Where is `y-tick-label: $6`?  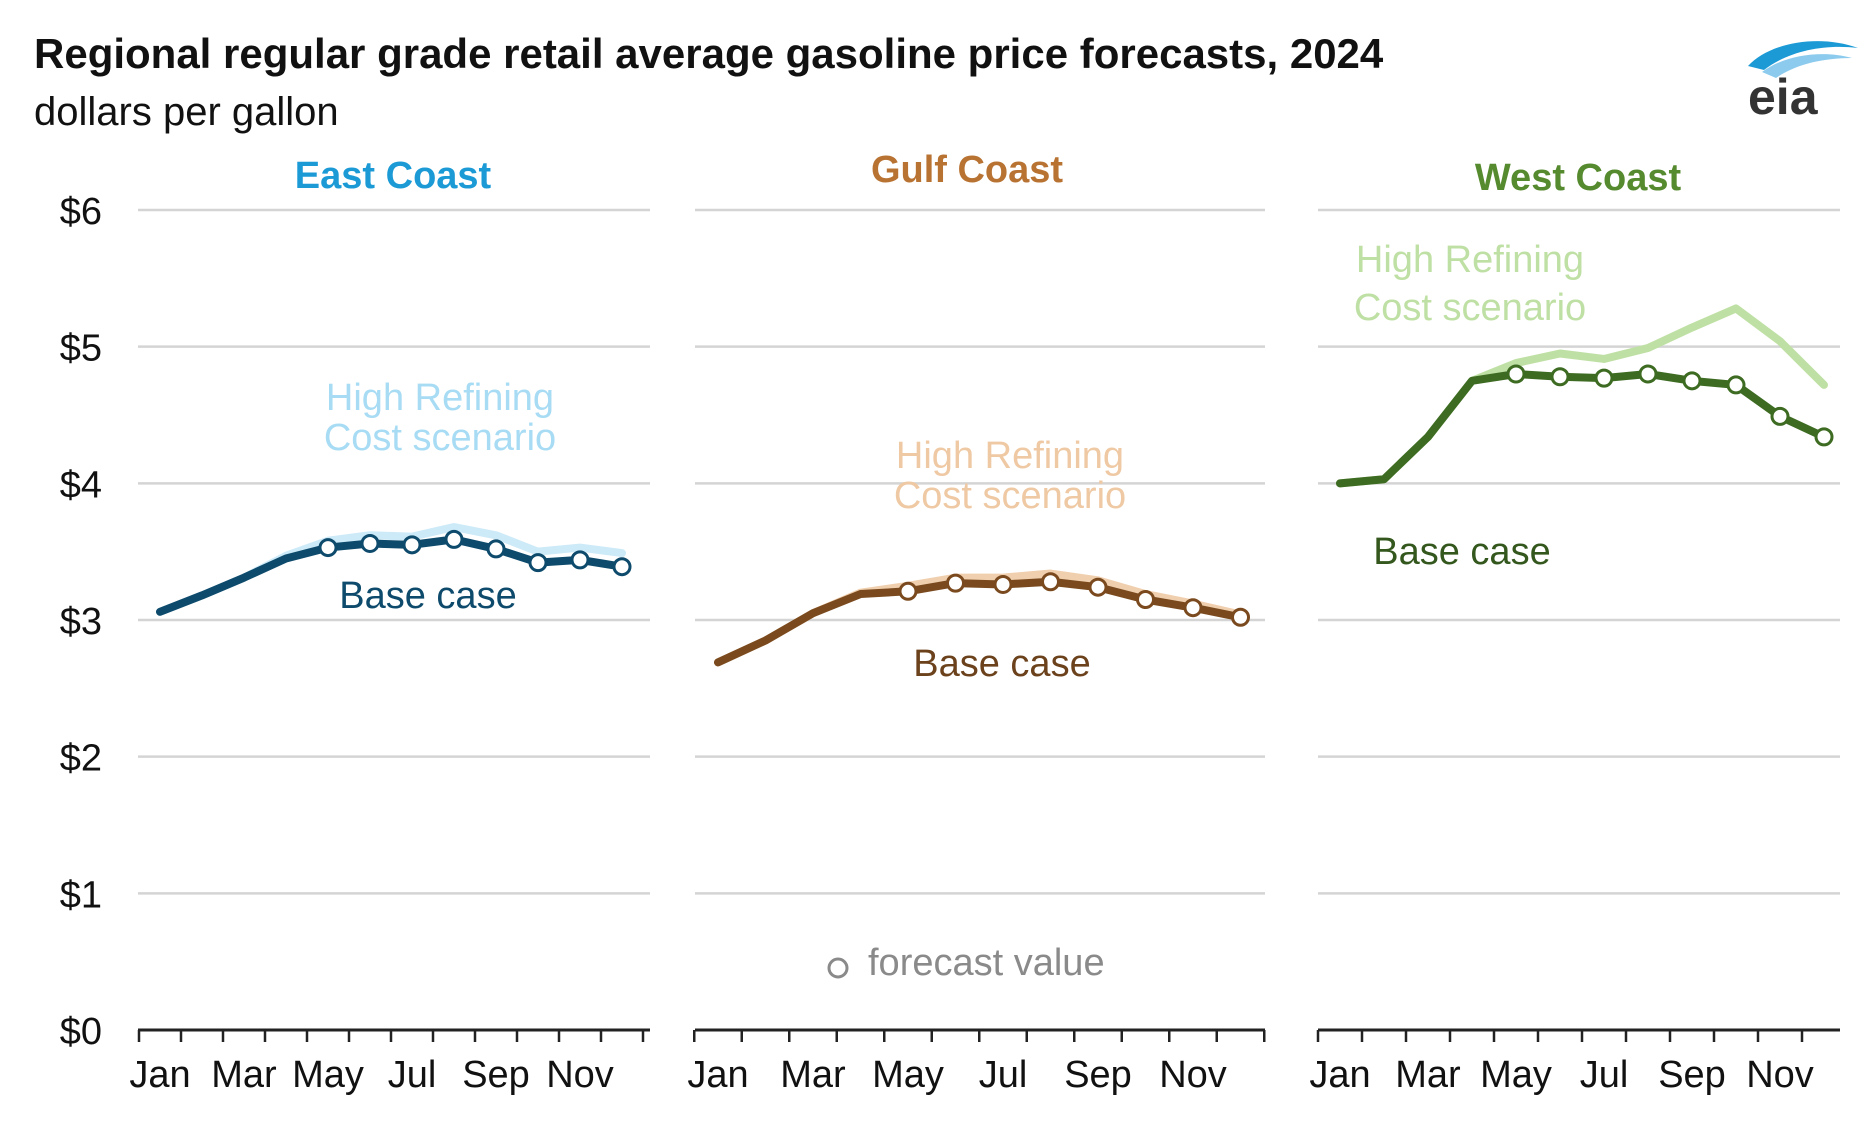
y-tick-label: $6 is located at coordinates (81, 212).